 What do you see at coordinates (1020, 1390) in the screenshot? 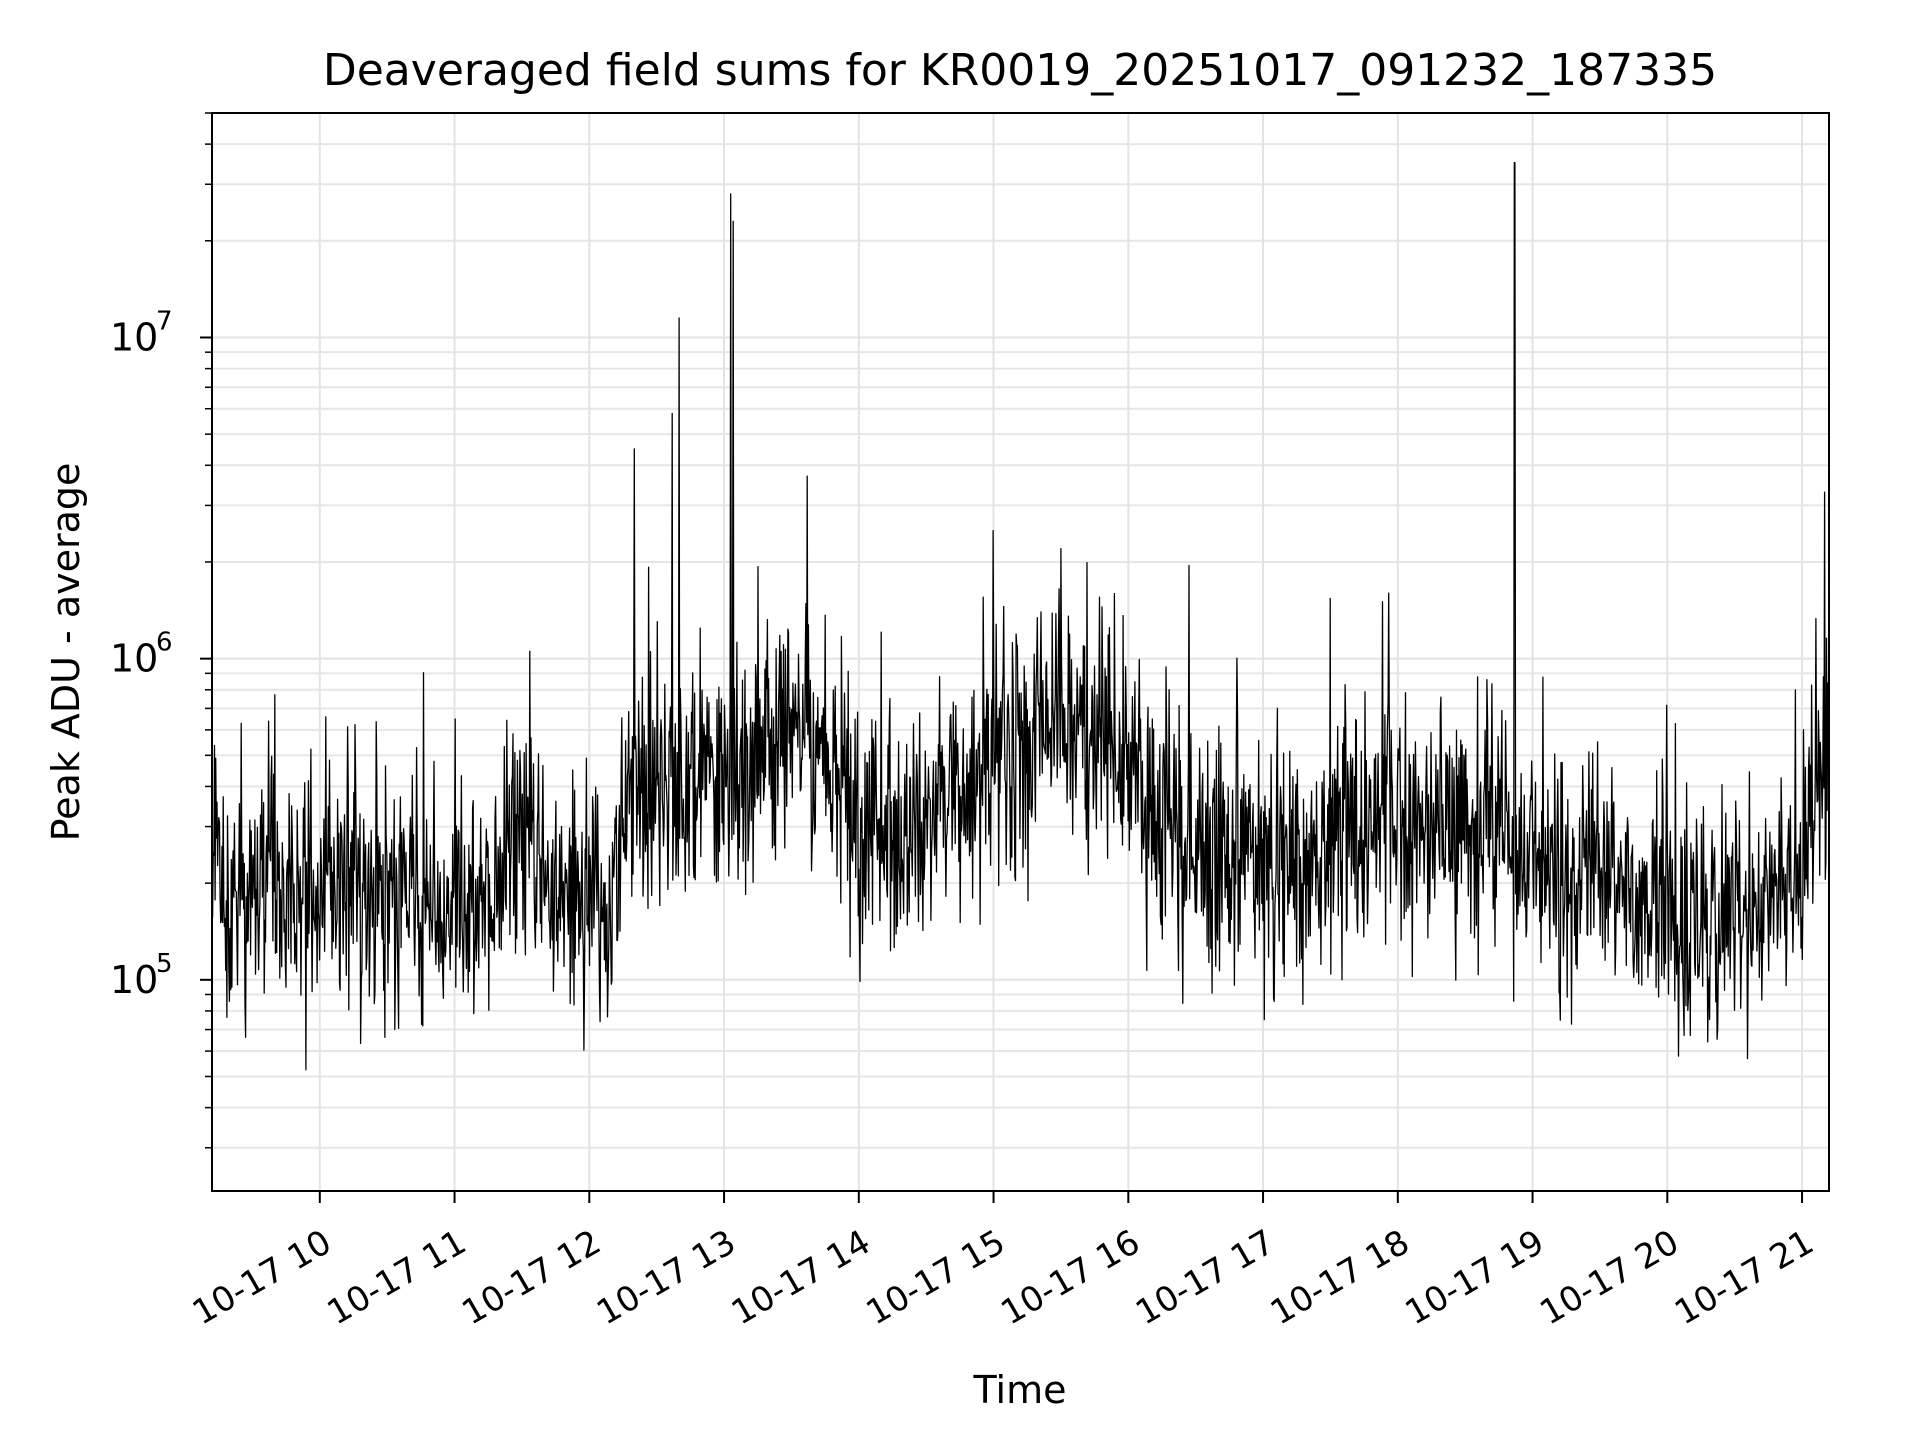
I see `x-axis-label: Time` at bounding box center [1020, 1390].